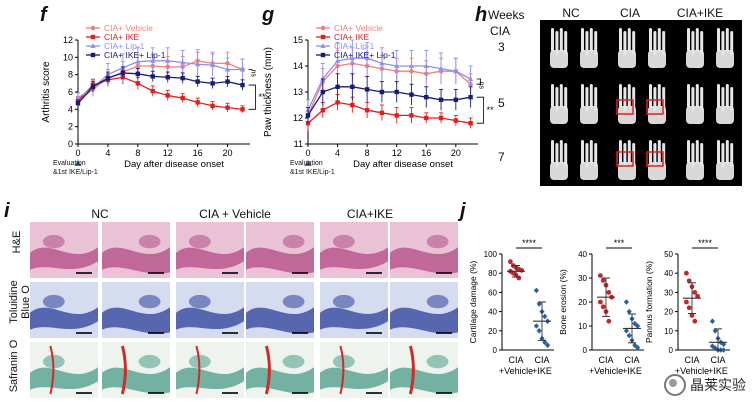 This screenshot has height=402, width=754. What do you see at coordinates (501, 47) in the screenshot?
I see `h-week-3: 3` at bounding box center [501, 47].